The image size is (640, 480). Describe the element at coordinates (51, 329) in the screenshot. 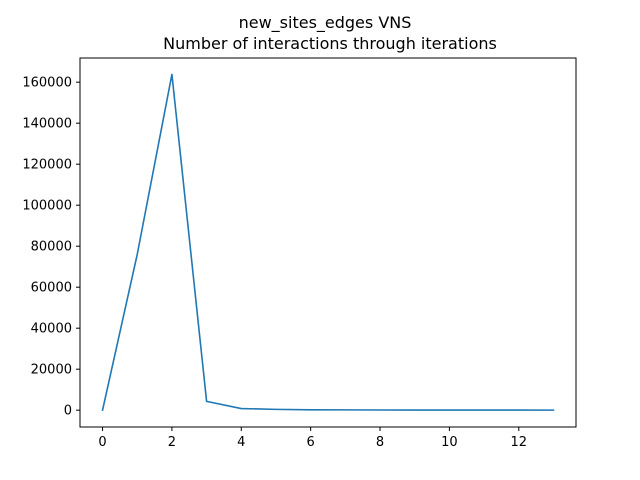

I see `y-tick-label: 40000` at that location.